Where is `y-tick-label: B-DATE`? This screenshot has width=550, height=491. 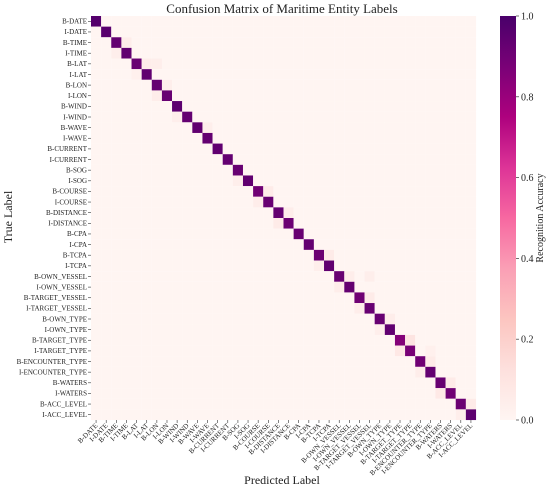
y-tick-label: B-DATE is located at coordinates (74, 22).